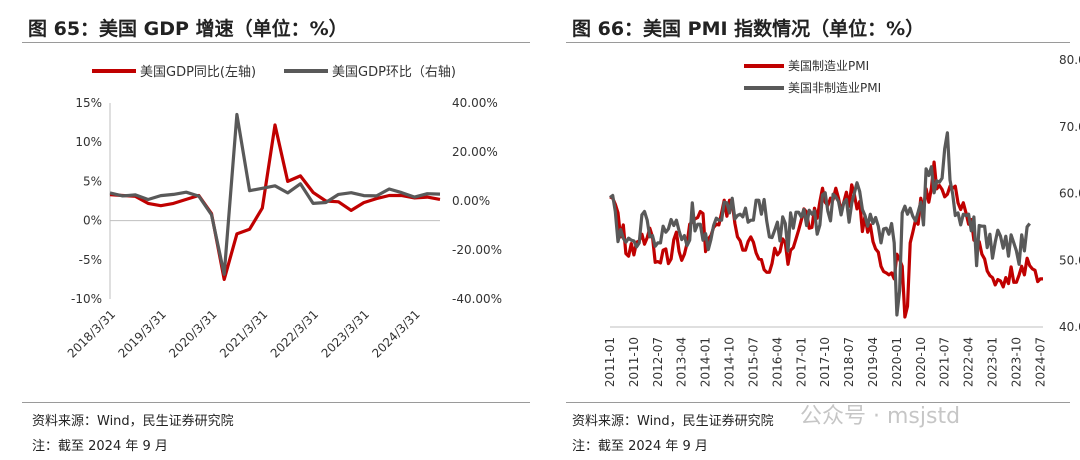 This screenshot has height=460, width=1080. Describe the element at coordinates (682, 362) in the screenshot. I see `x-tick-label: 2013-04` at that location.